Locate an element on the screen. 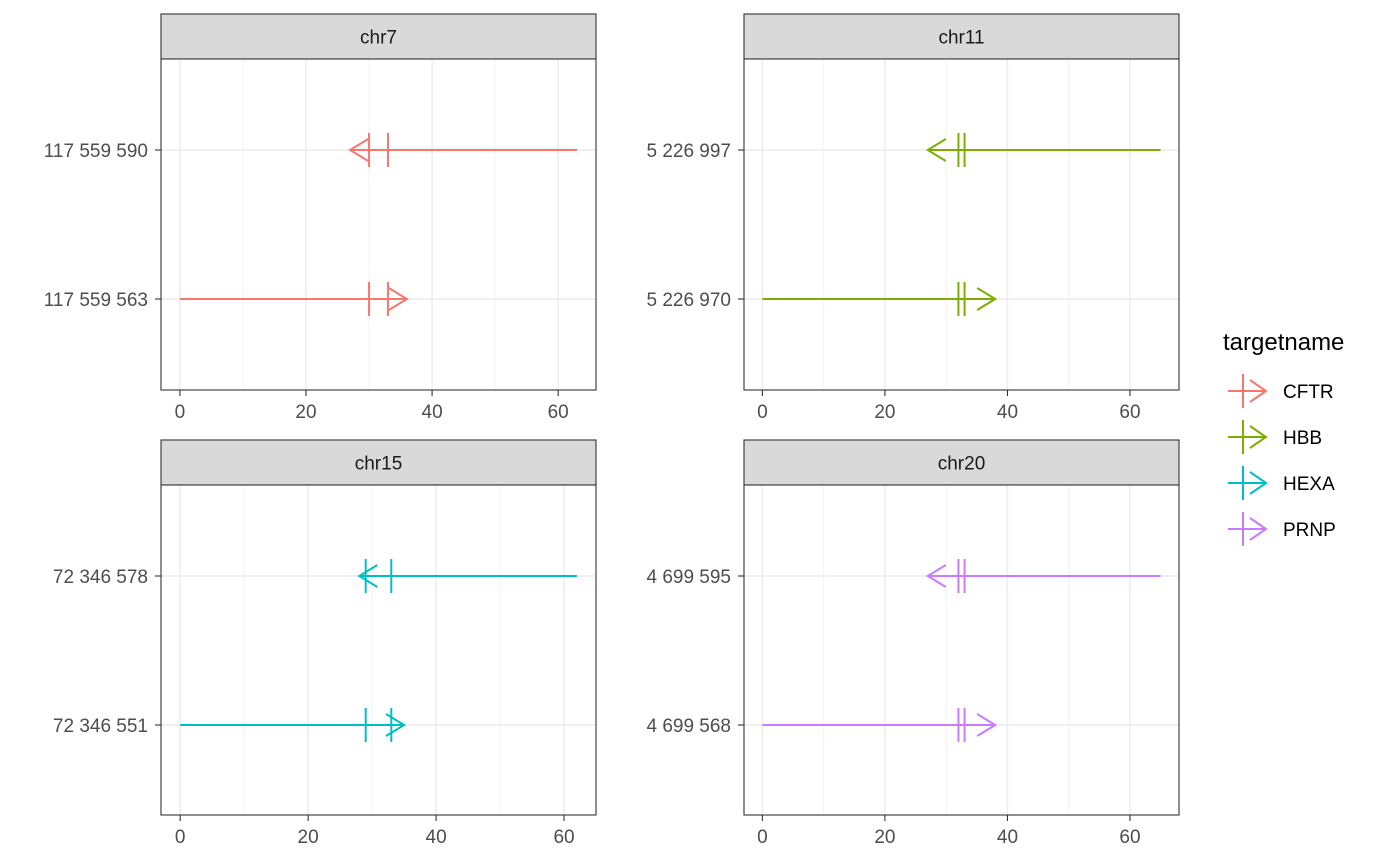 The image size is (1400, 866). strip-label: chr11 is located at coordinates (961, 38).